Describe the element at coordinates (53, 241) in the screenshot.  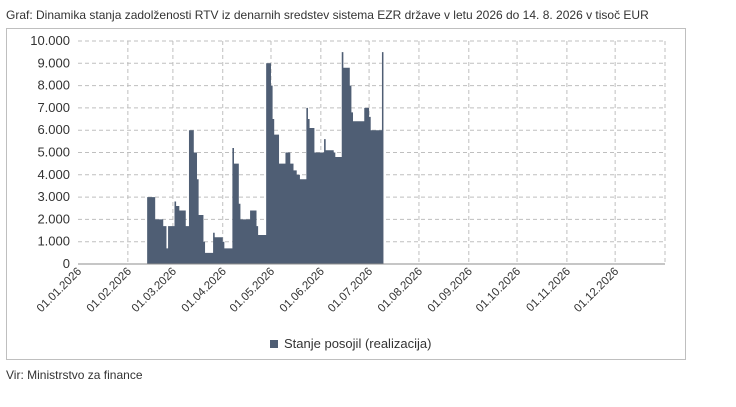
I see `y-tick-label: 1.000` at that location.